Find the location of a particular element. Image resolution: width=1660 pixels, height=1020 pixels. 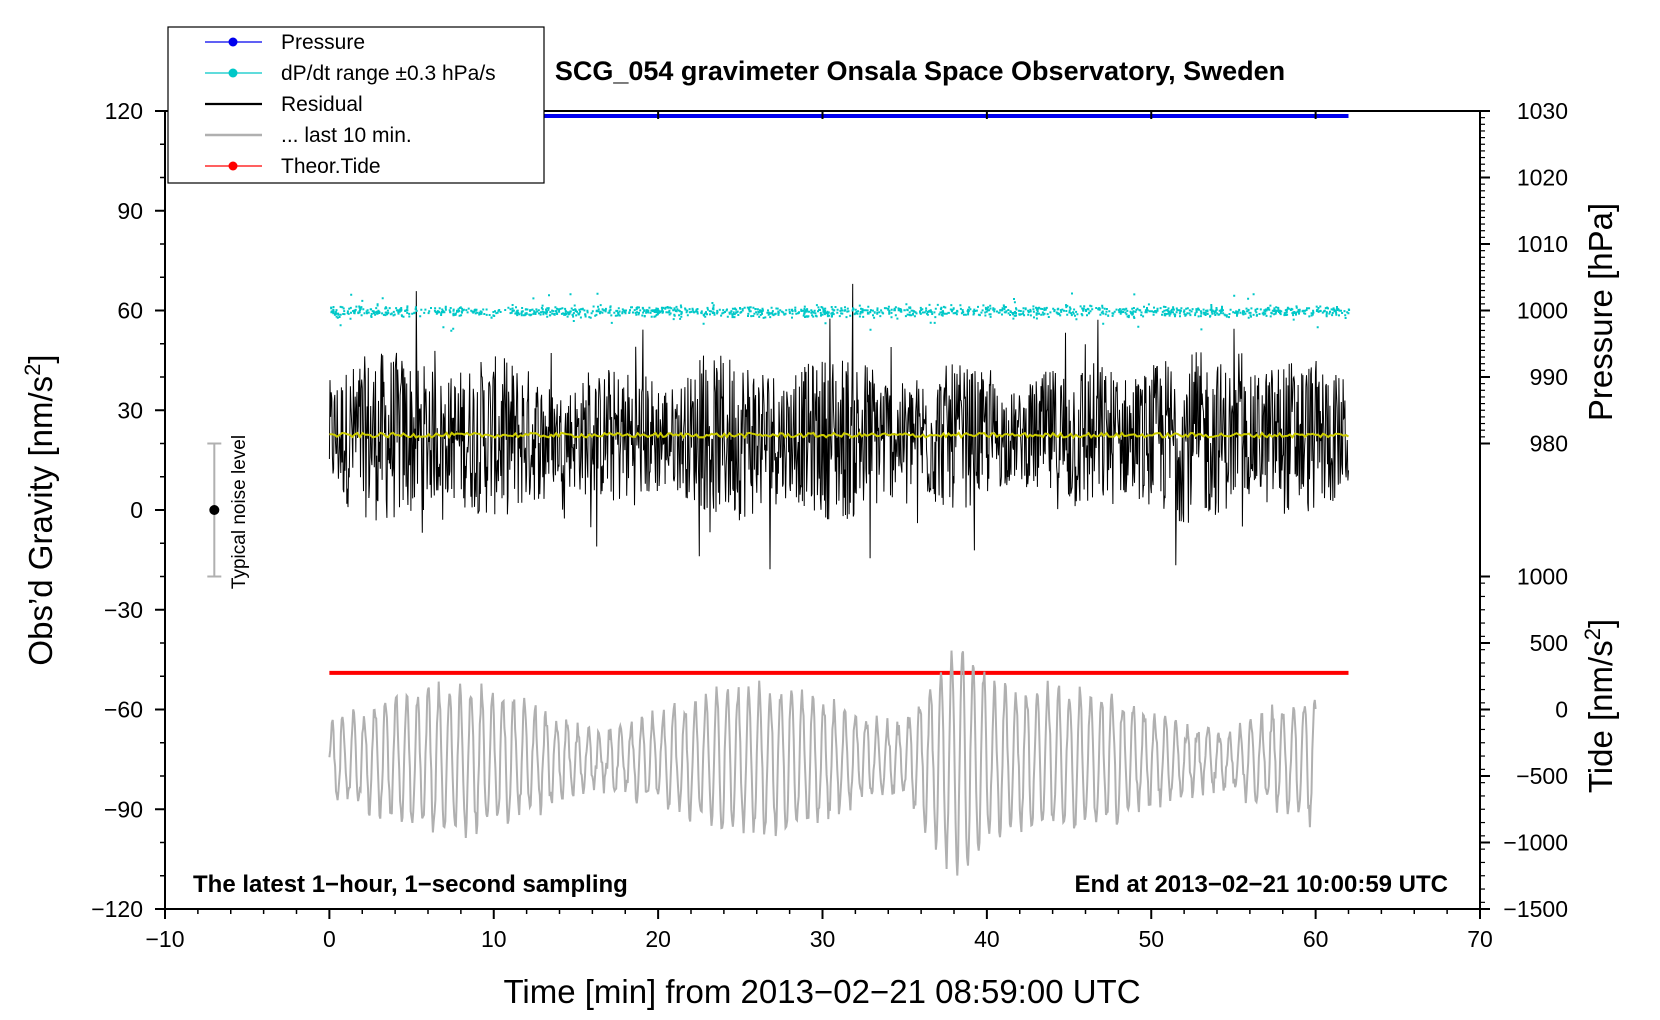

dpdt-scatter is located at coordinates (840, 312).